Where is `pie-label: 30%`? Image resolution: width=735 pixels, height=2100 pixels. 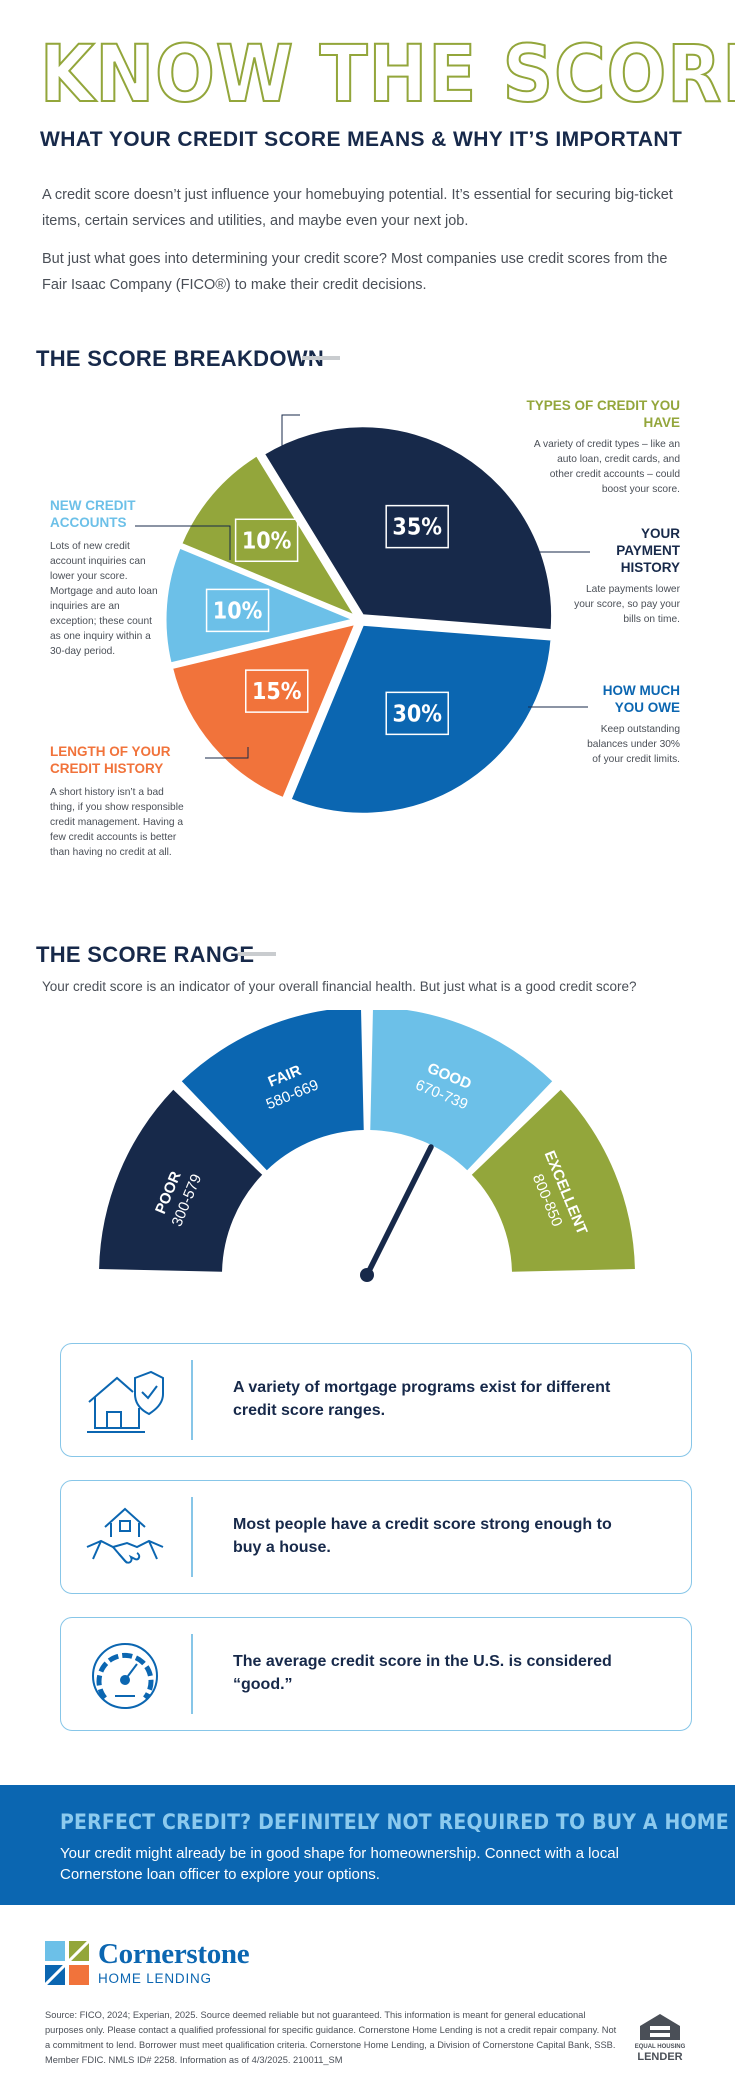
pie-label: 30% is located at coordinates (417, 714).